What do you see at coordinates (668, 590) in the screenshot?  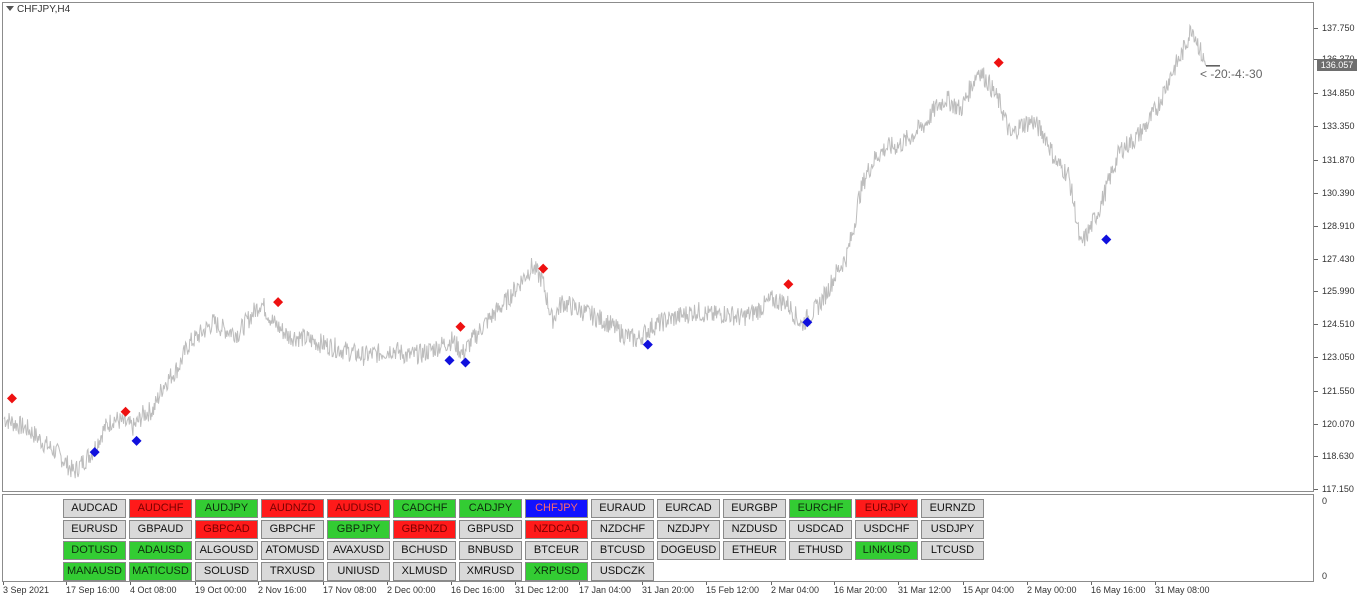 I see `time-tick-label: 31 Jan 20:00` at bounding box center [668, 590].